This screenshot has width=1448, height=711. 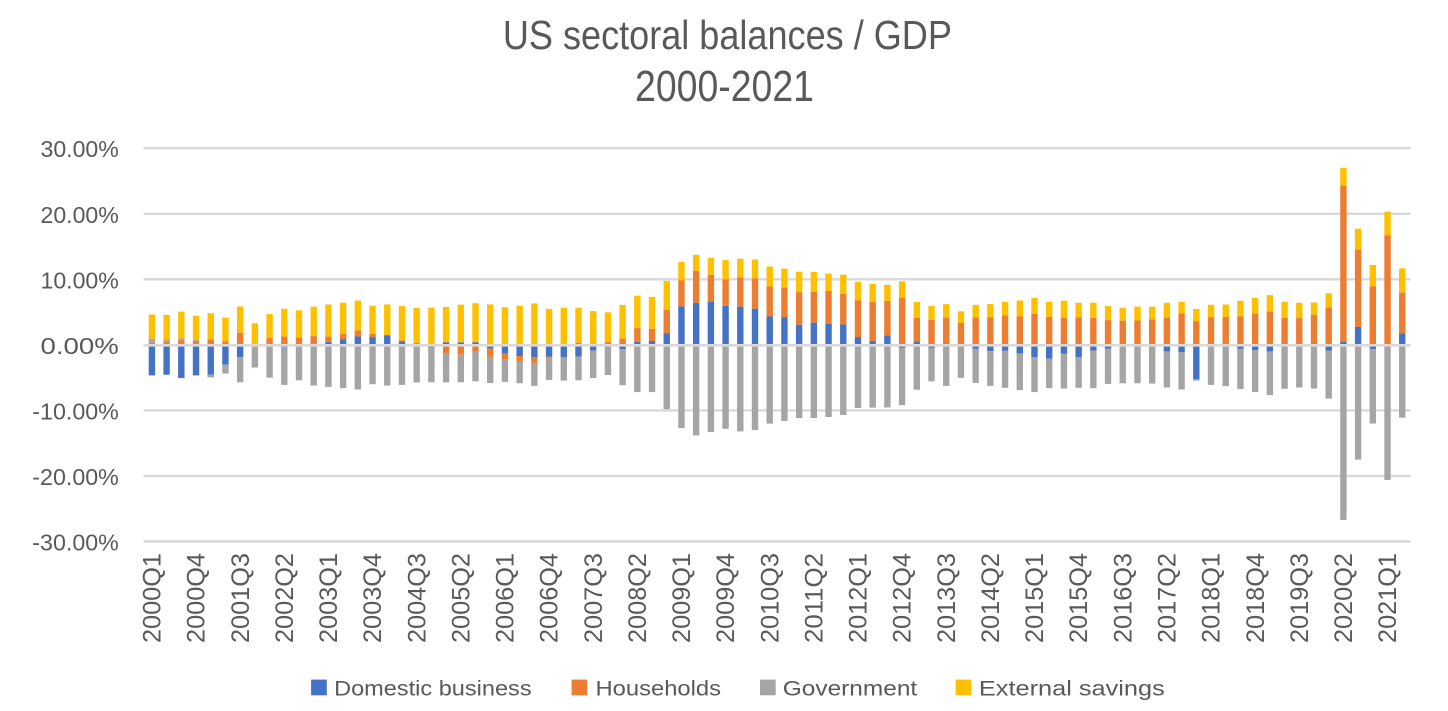 What do you see at coordinates (947, 598) in the screenshot?
I see `svg-text: 2013Q3` at bounding box center [947, 598].